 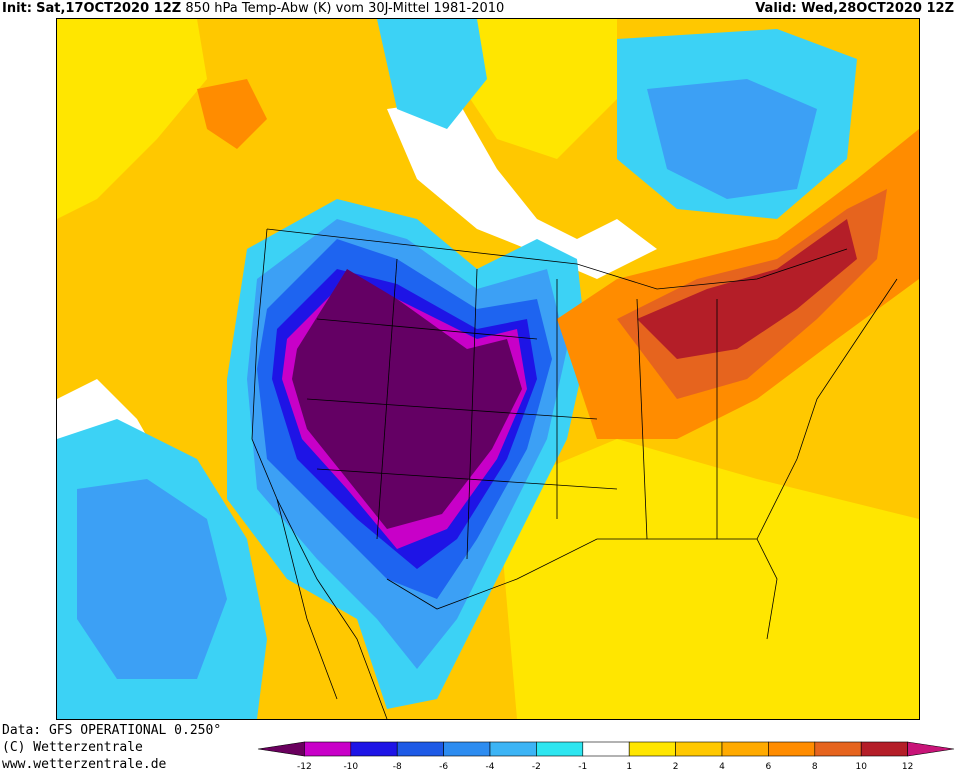 What do you see at coordinates (747, 289) in the screenshot?
I see `warm-east-red` at bounding box center [747, 289].